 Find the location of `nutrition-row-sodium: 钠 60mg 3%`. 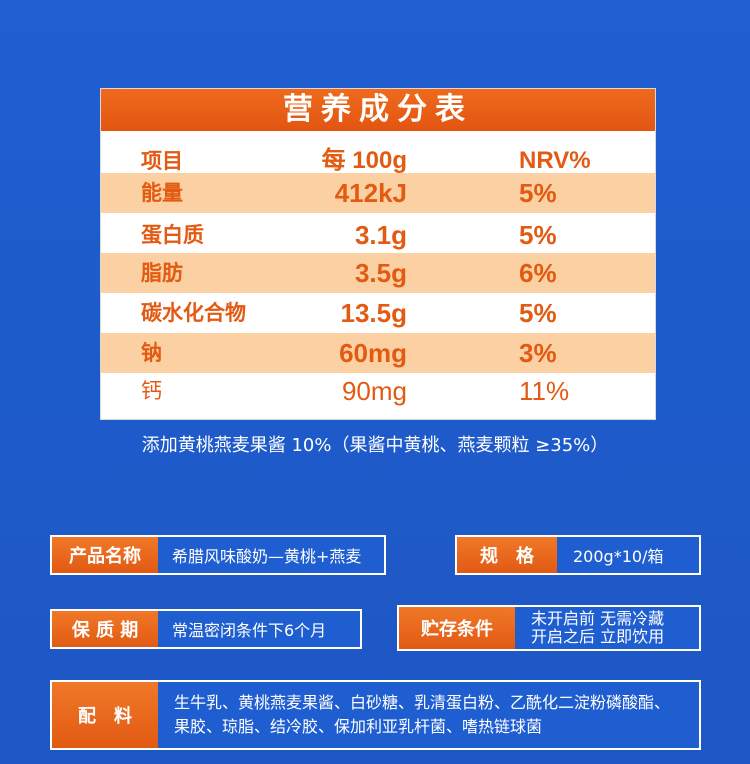

nutrition-row-sodium: 钠 60mg 3% is located at coordinates (378, 353).